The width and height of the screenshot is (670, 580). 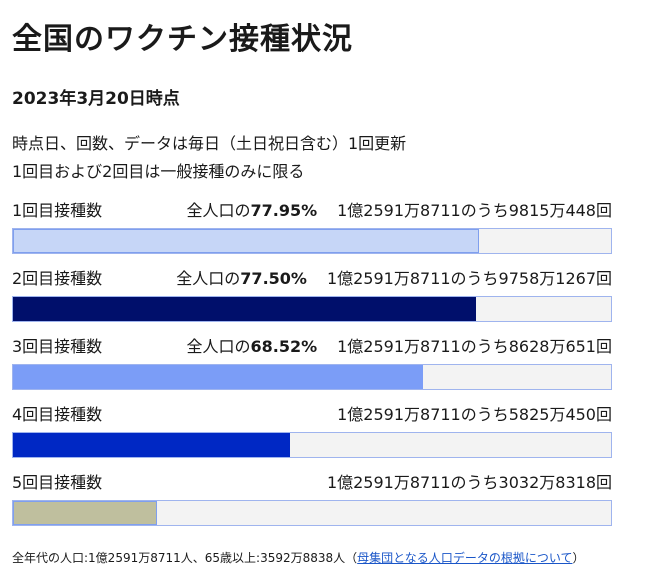 I want to click on row: 2回目接種数 全人口の77.50% 1億2591万8711のうち9758万1267回, so click(x=312, y=299).